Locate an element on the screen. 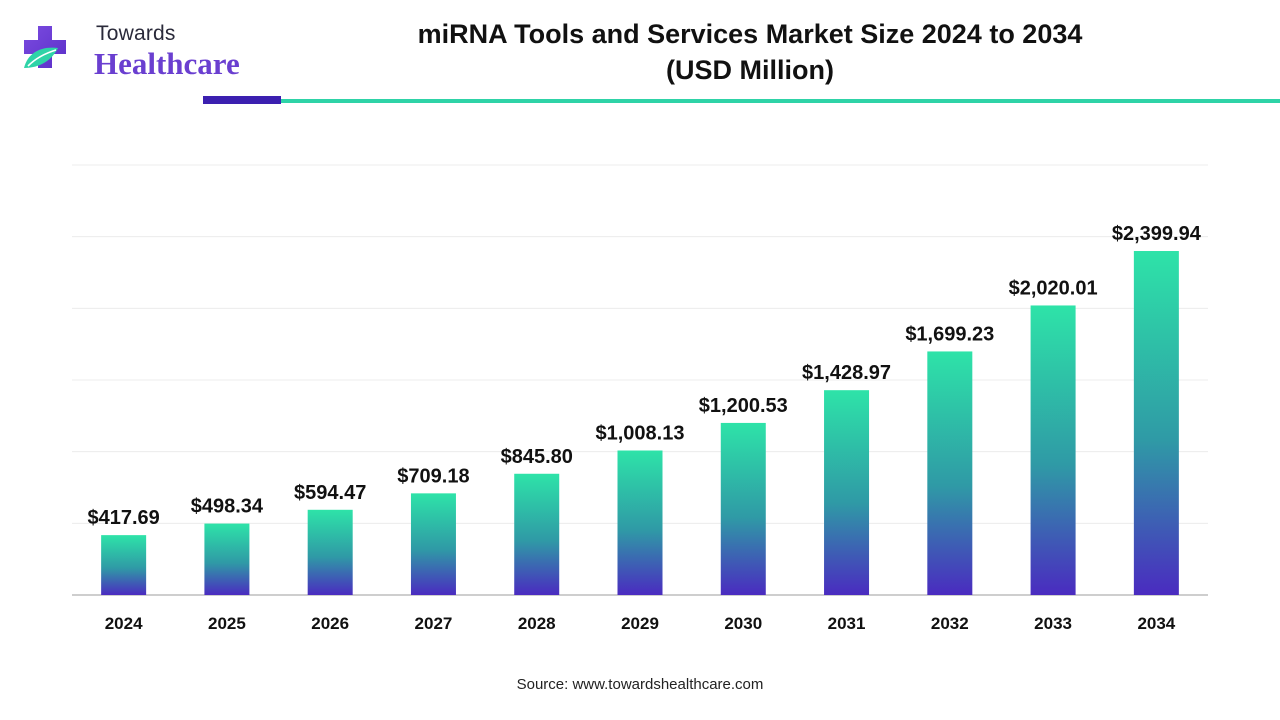 The height and width of the screenshot is (720, 1280). x-tick-label-2033: 2033 is located at coordinates (1053, 623).